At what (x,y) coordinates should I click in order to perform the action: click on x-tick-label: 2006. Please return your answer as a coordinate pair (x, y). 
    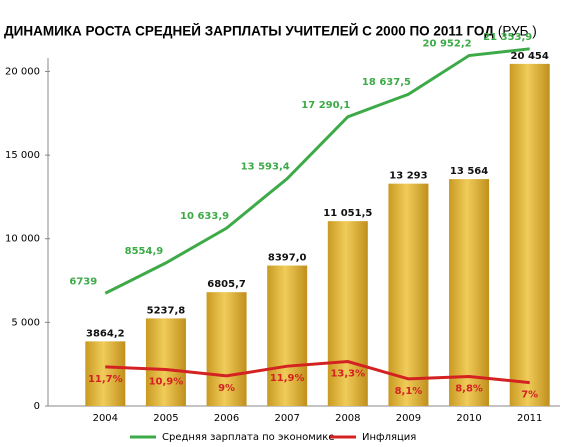
    Looking at the image, I should click on (226, 418).